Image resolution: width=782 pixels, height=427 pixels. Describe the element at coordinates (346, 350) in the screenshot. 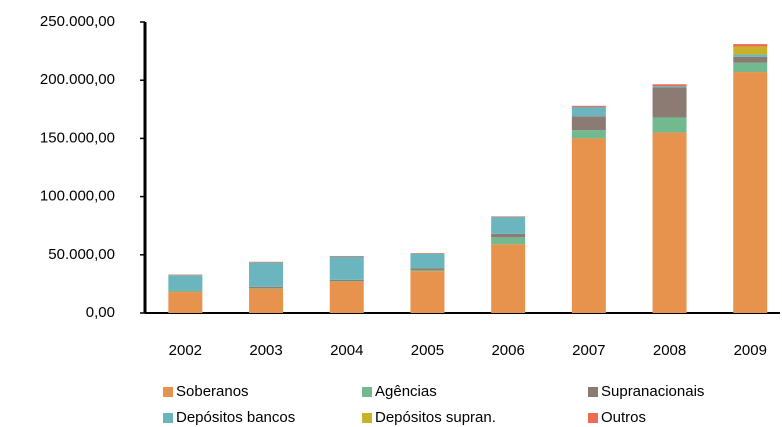

I see `x-tick-label: 2004` at that location.